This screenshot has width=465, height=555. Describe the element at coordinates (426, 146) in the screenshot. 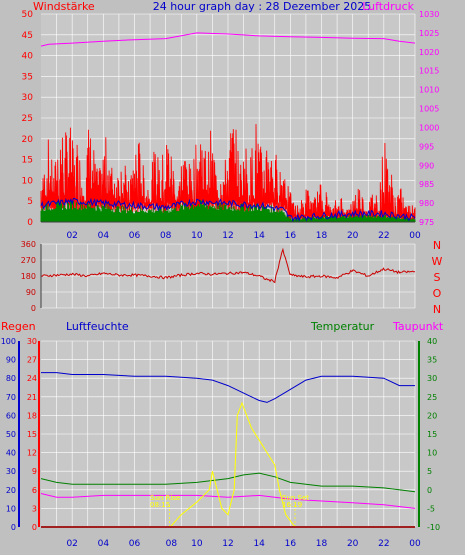

I see `y-tick-label: 995` at that location.